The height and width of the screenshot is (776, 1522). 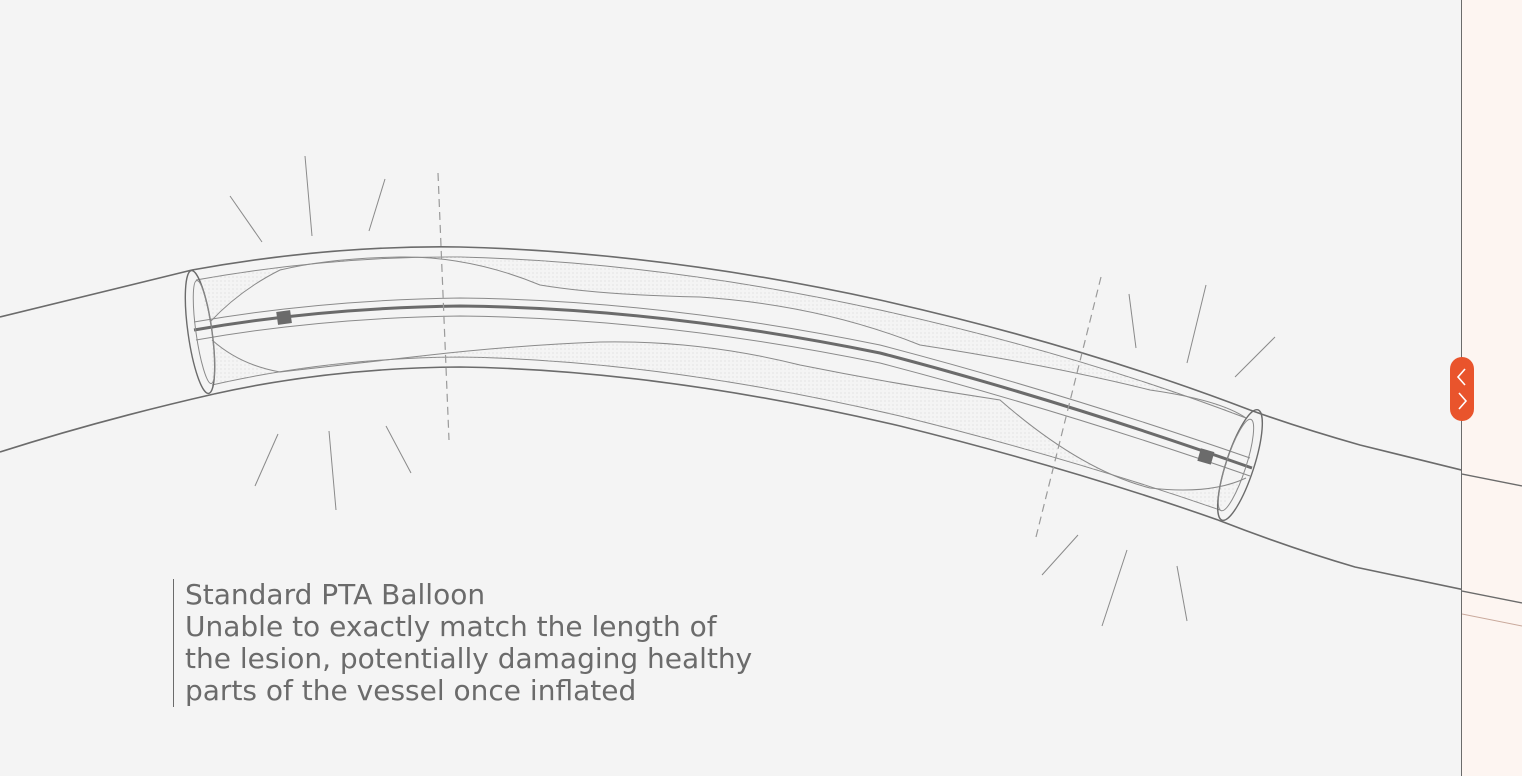 What do you see at coordinates (1462, 389) in the screenshot?
I see `comparison-slider-handle` at bounding box center [1462, 389].